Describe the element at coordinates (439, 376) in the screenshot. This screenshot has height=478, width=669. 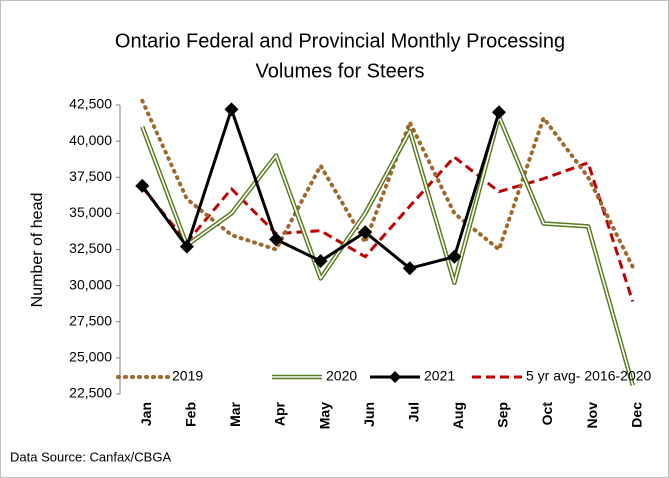
I see `legend-label: 2021` at that location.